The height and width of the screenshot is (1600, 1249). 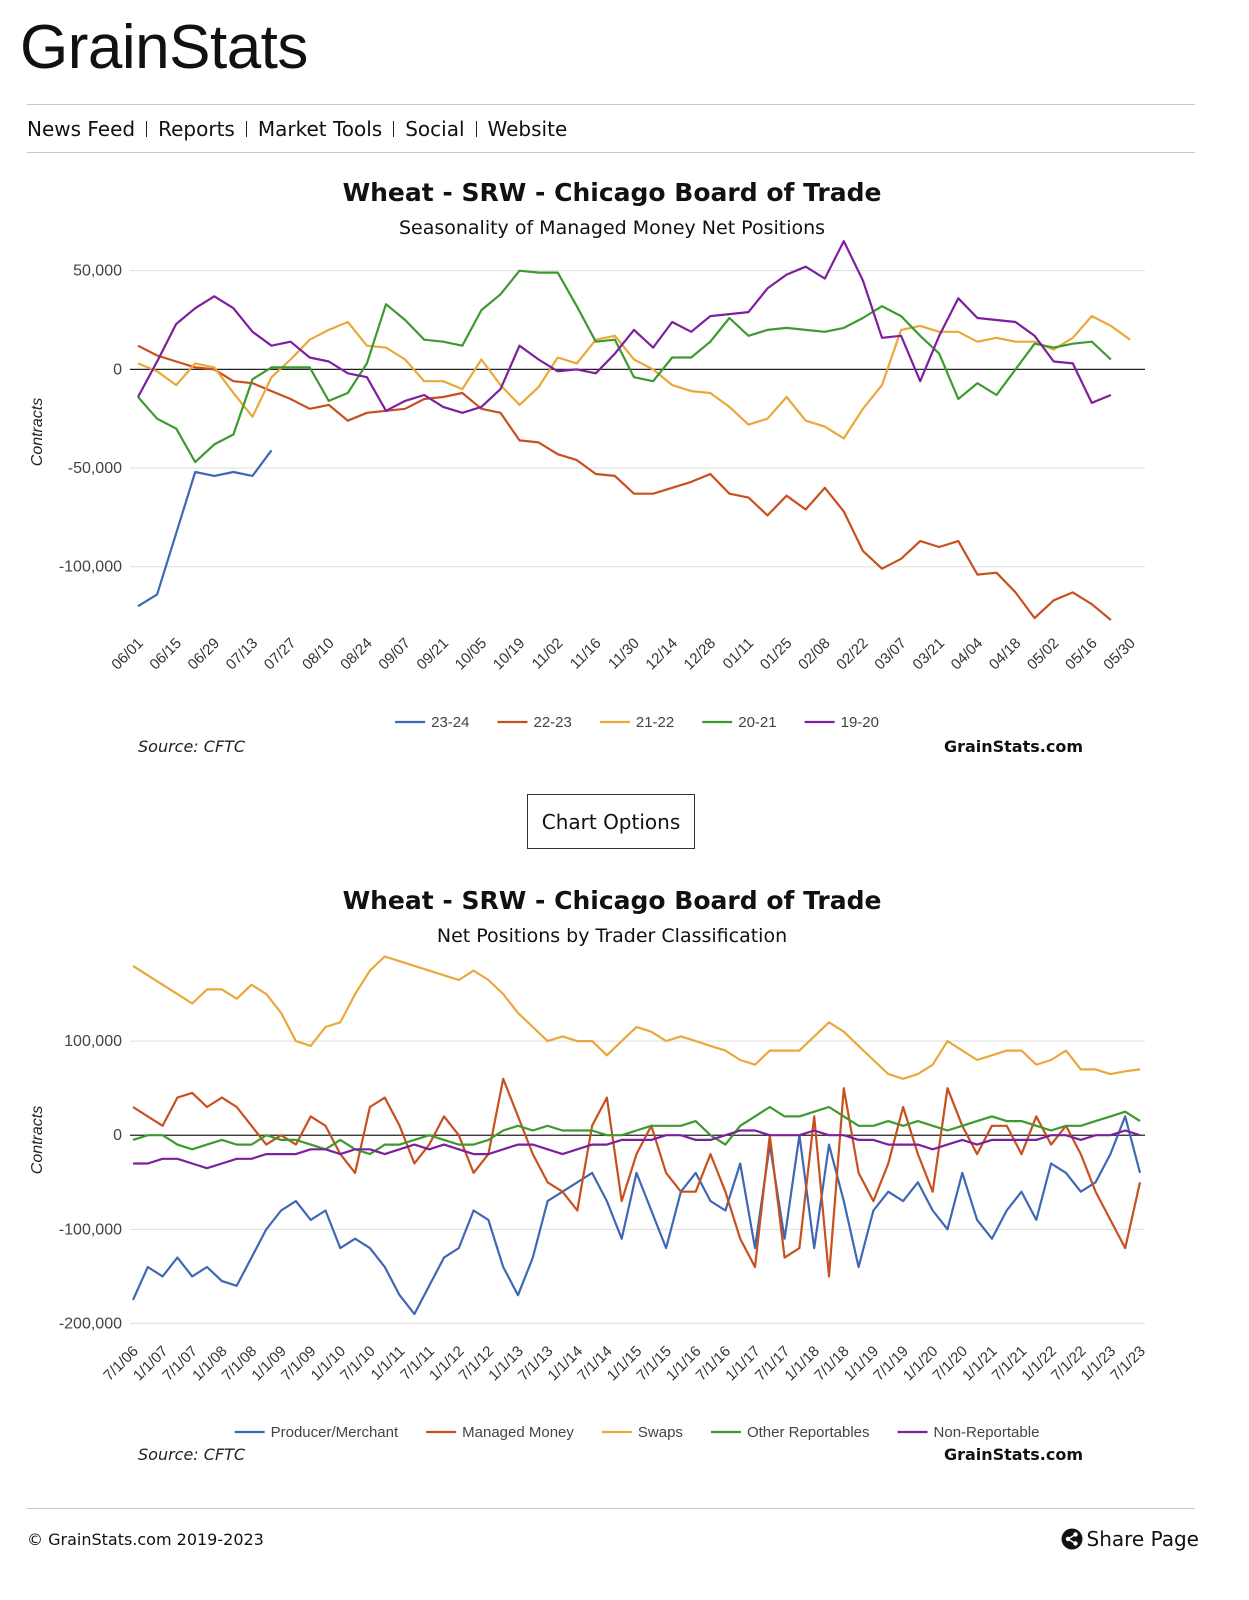 What do you see at coordinates (471, 654) in the screenshot?
I see `x-tick-label: 10/05` at bounding box center [471, 654].